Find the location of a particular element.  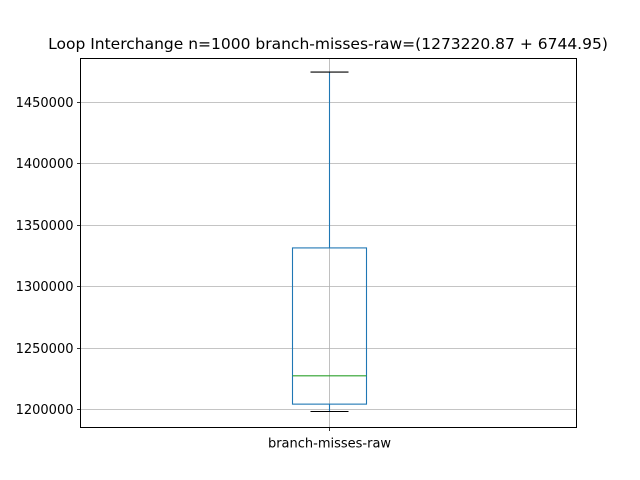

y-tick-label: 1450000 is located at coordinates (45, 103).